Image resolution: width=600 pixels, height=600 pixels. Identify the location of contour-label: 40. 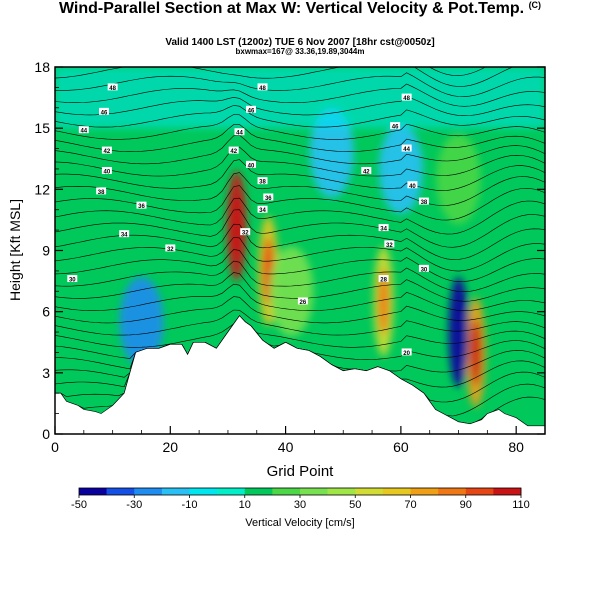
(107, 172).